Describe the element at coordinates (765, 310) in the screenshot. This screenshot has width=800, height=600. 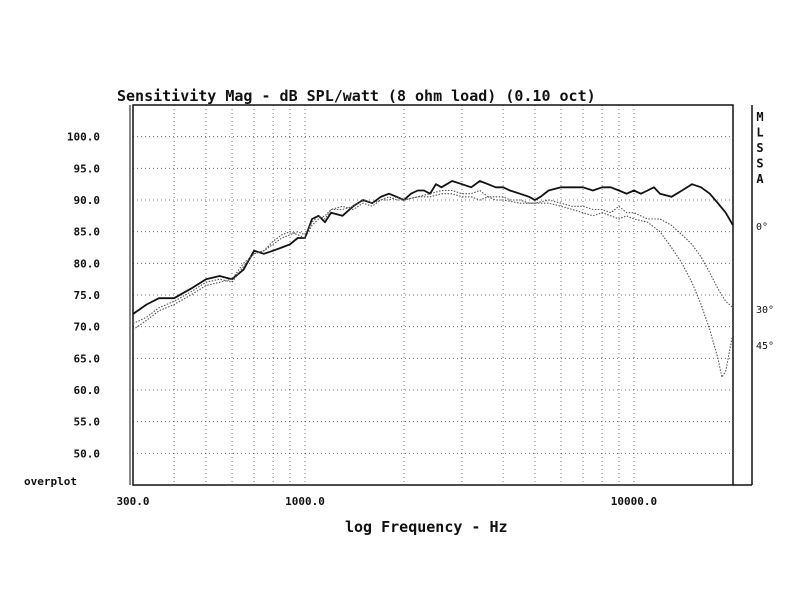
I see `series-label: 30°` at that location.